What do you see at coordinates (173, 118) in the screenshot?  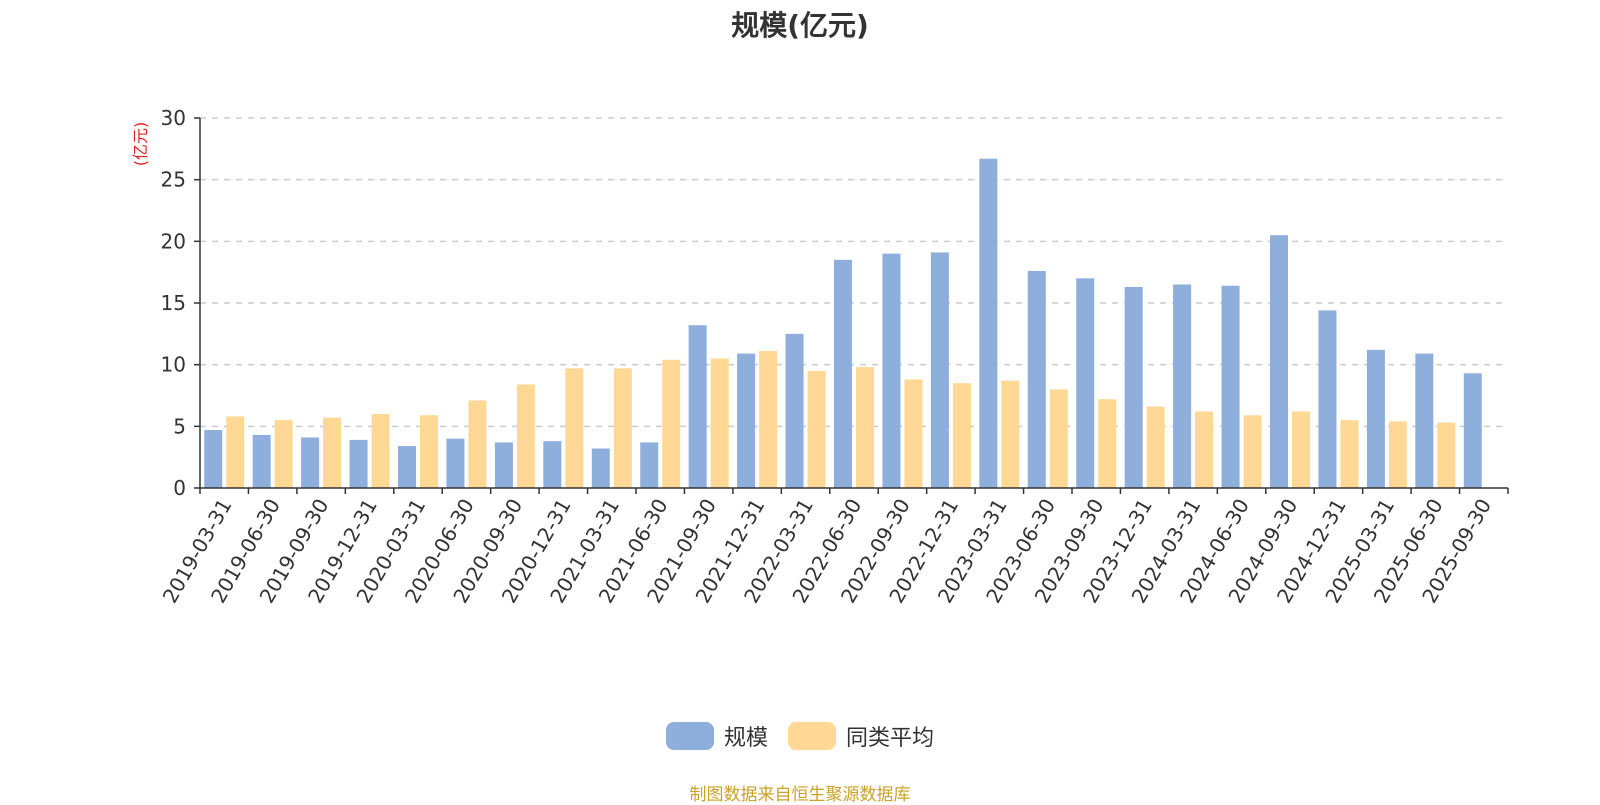 I see `y-tick-label: 30` at bounding box center [173, 118].